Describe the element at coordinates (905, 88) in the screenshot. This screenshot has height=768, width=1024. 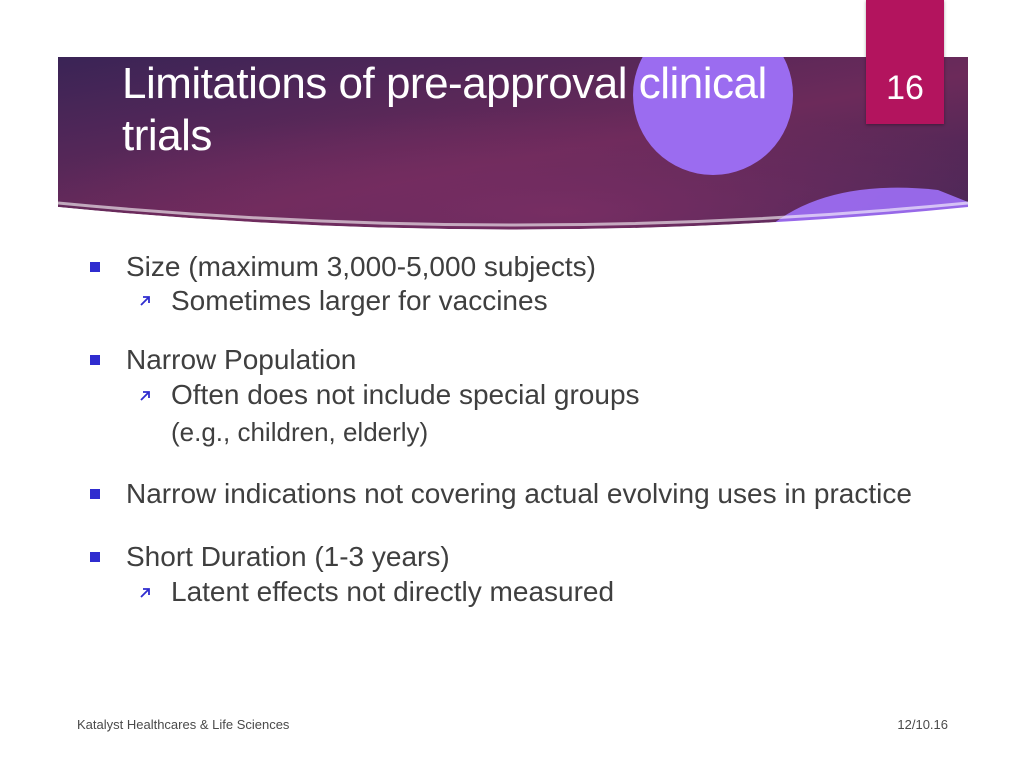
I see `page-number: 16` at that location.